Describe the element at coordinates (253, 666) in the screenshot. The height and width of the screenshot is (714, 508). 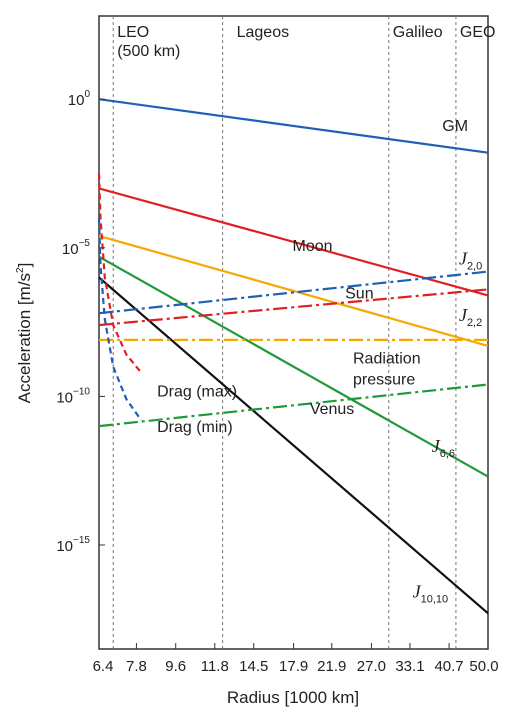
I see `x-tick-label: 14.5` at that location.